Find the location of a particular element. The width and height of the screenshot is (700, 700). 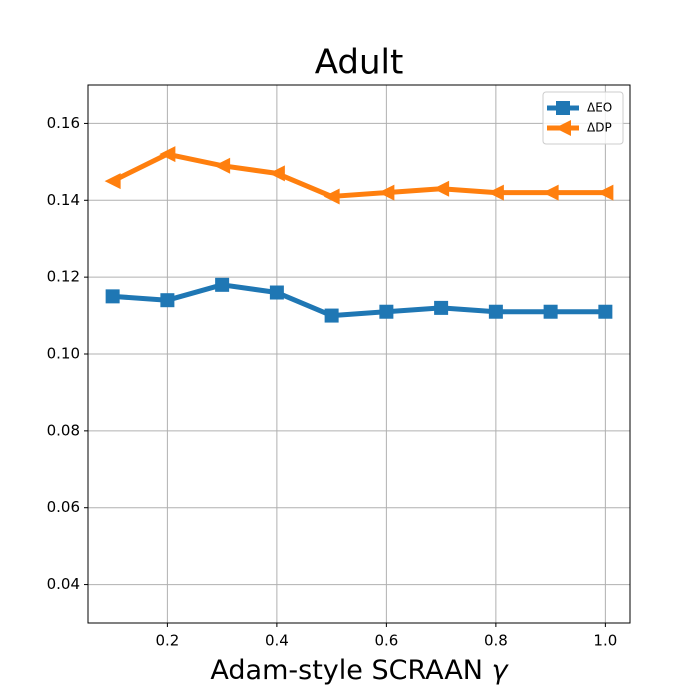

y-tick-label: 0.14 is located at coordinates (63, 200).